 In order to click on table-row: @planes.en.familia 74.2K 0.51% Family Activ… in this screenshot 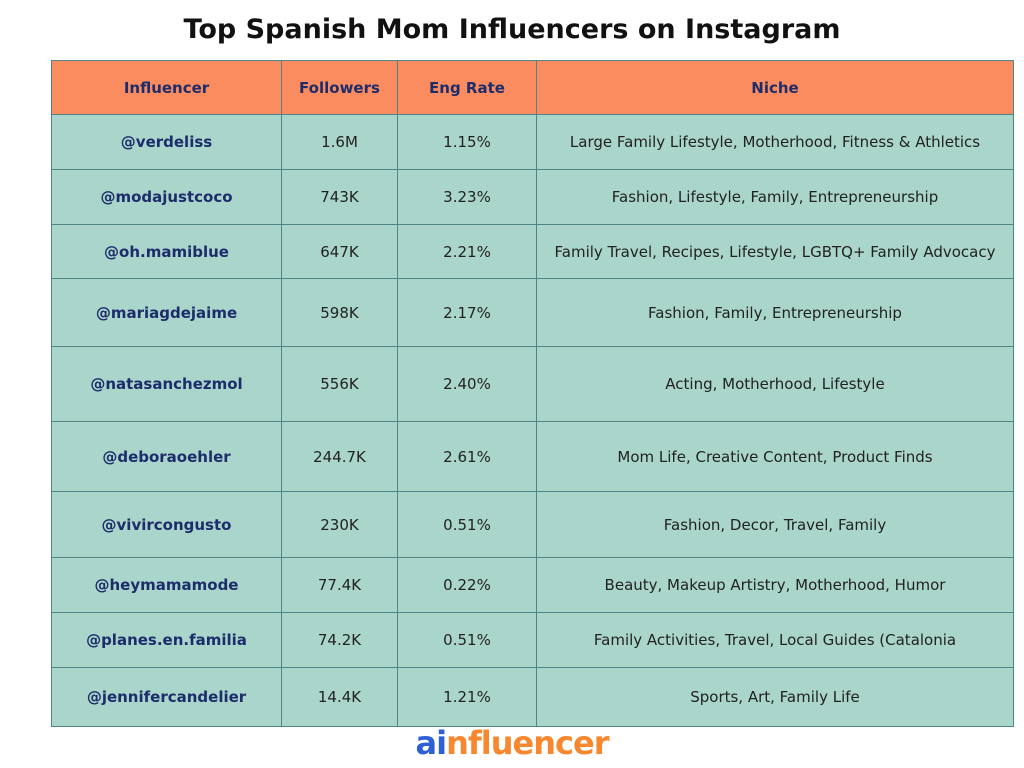, I will do `click(532, 640)`.